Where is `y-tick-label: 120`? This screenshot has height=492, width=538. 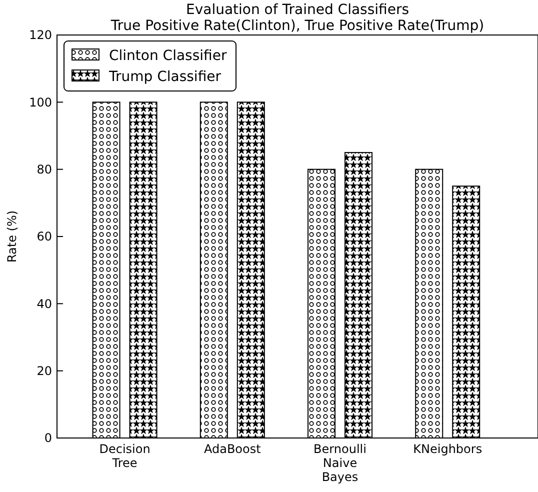
y-tick-label: 120 is located at coordinates (40, 35).